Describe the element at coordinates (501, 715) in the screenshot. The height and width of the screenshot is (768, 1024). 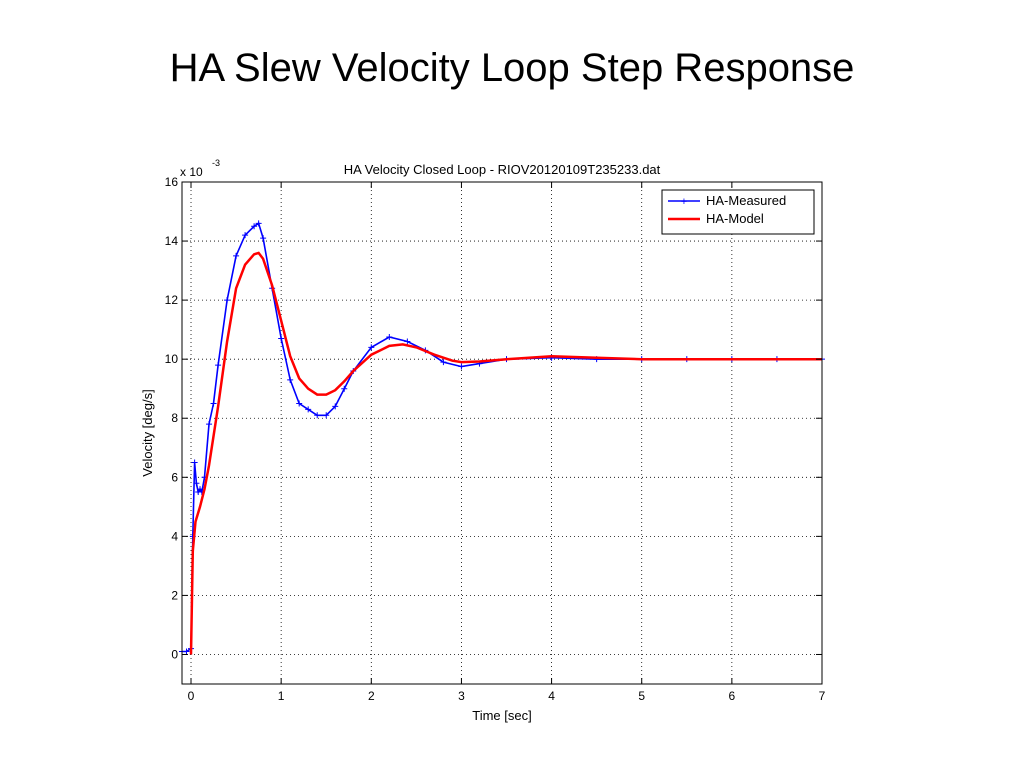
I see `x-axis-label: Time [sec]` at that location.